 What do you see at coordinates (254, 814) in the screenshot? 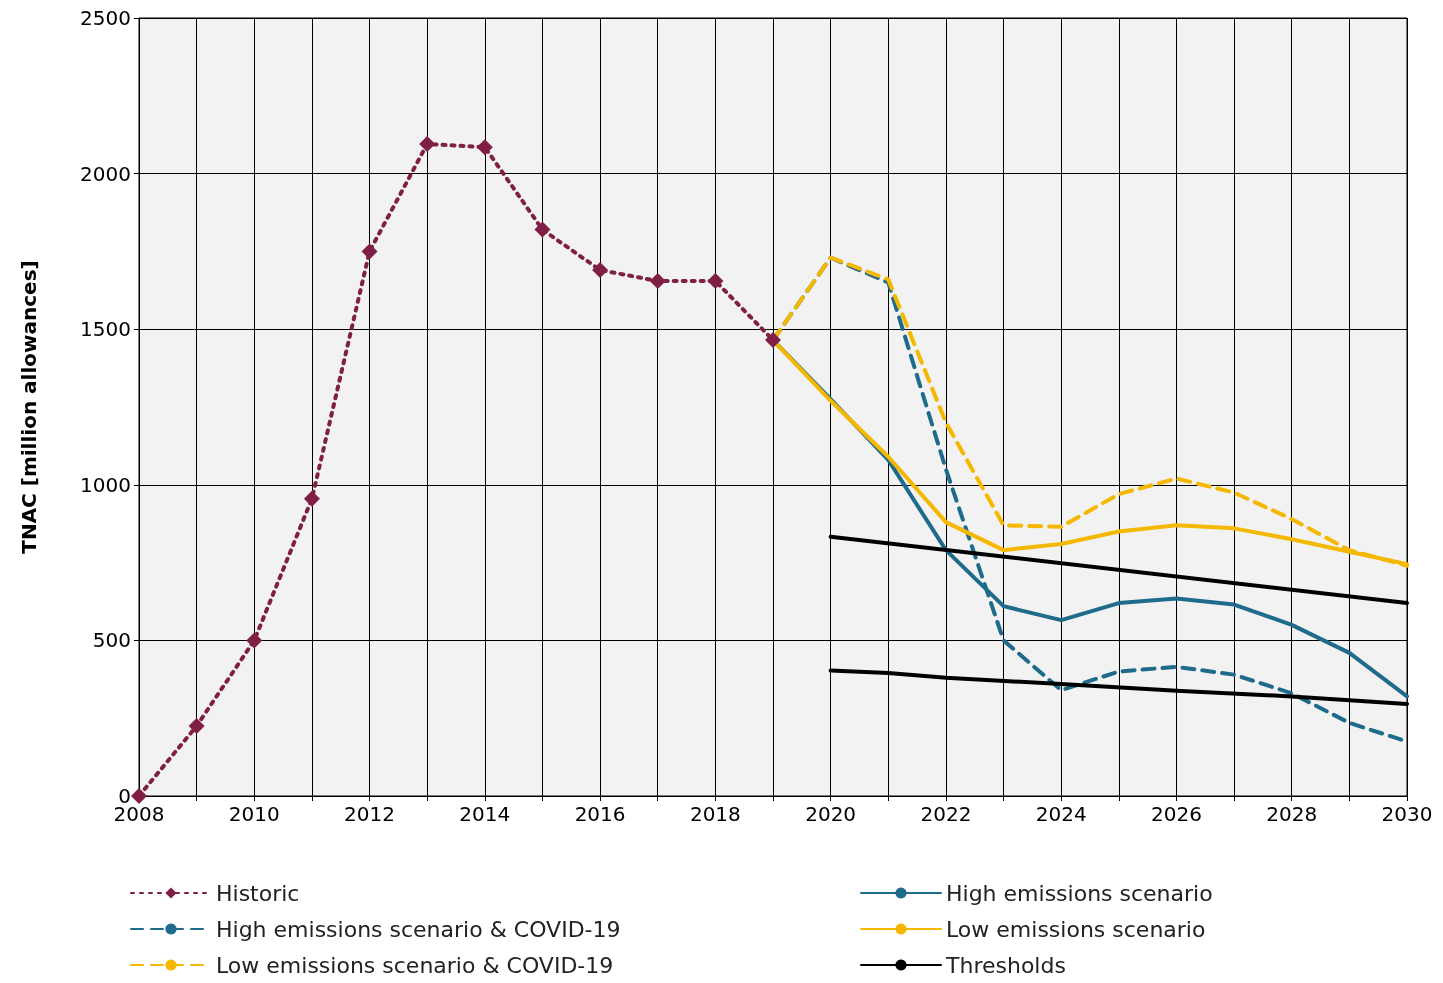
I see `x-tick-label: 2010` at bounding box center [254, 814].